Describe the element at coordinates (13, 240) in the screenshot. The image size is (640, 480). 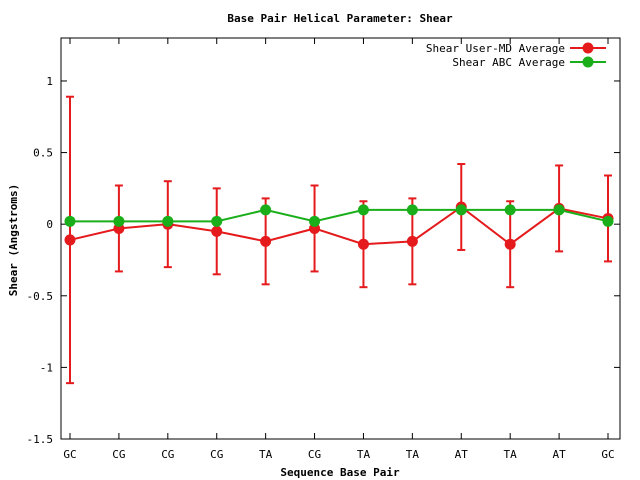
I see `y-axis-label: Shear (Angstroms)` at that location.